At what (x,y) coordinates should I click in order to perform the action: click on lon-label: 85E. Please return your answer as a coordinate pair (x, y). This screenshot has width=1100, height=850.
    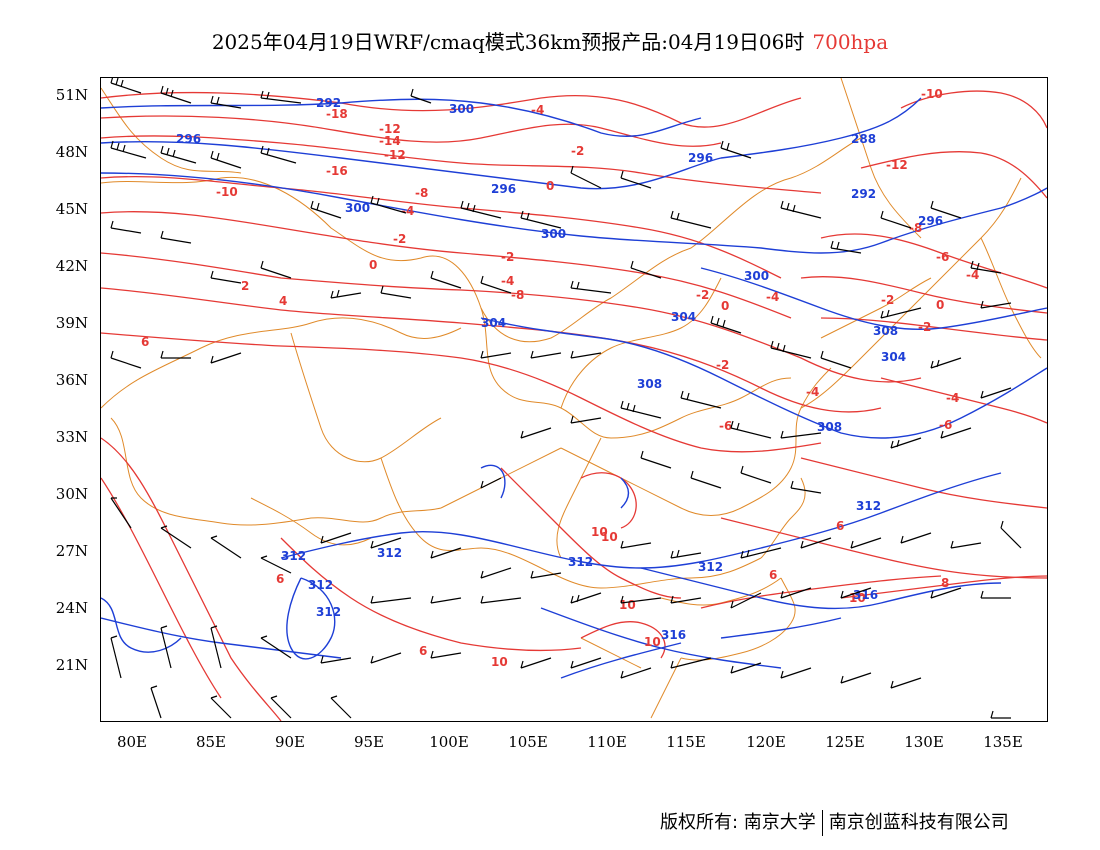
    Looking at the image, I should click on (211, 742).